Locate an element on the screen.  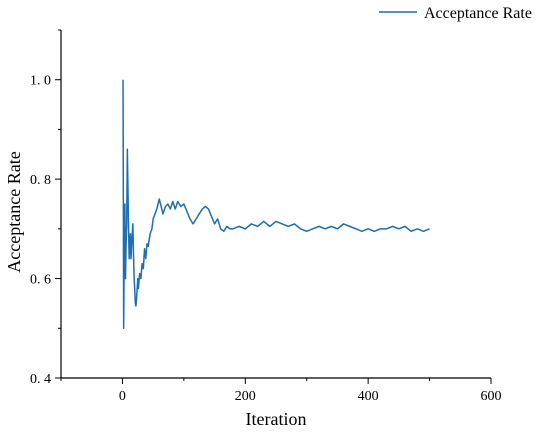
y-axis-title: Acceptance Rate is located at coordinates (14, 211).